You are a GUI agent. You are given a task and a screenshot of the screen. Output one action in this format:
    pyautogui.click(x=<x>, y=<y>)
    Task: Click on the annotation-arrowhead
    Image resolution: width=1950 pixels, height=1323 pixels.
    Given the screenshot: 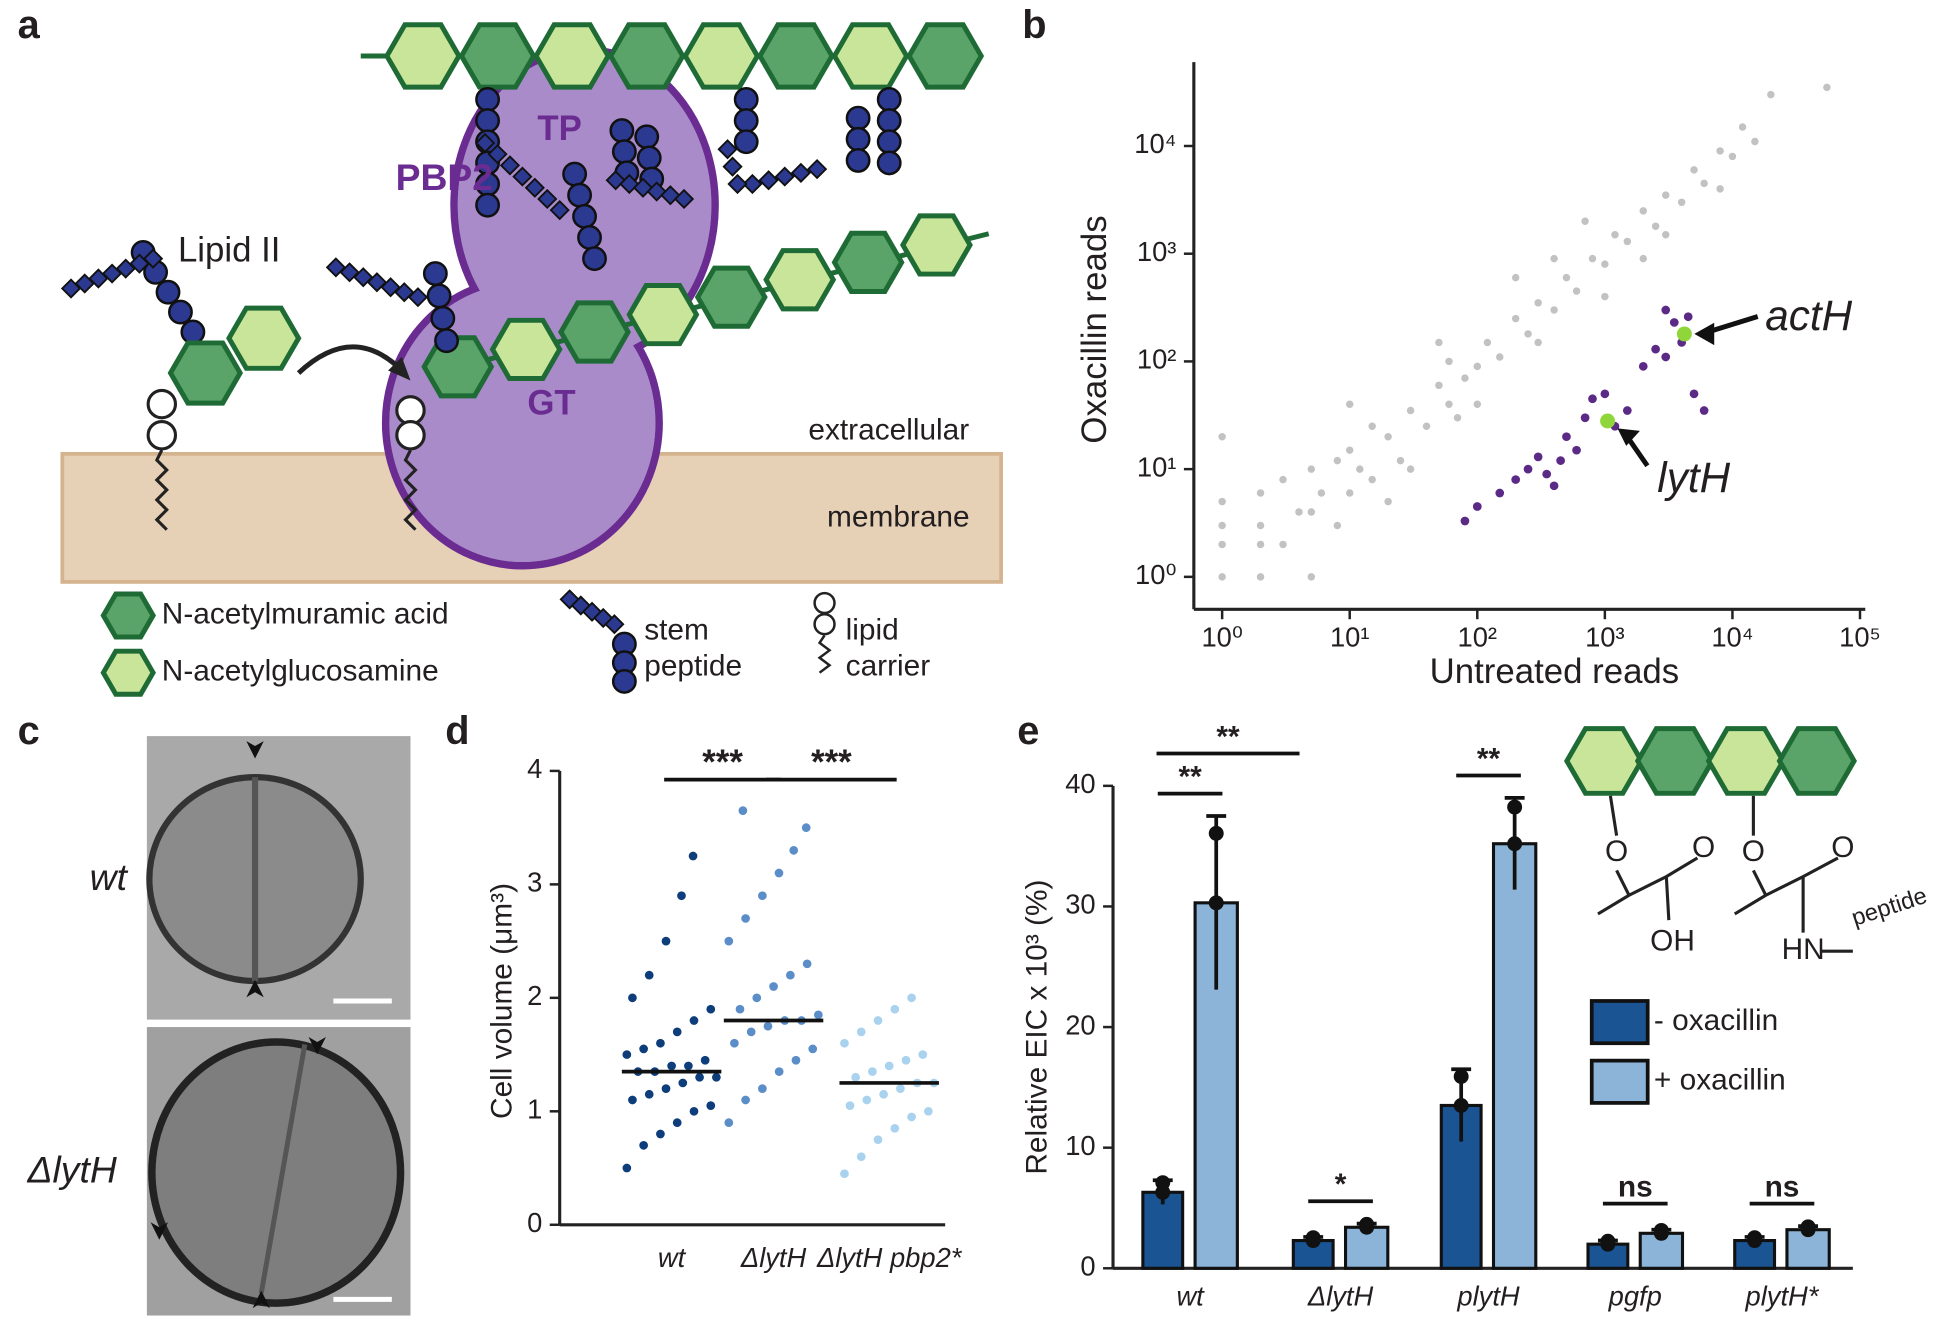 What is the action you would take?
    pyautogui.click(x=1704, y=334)
    